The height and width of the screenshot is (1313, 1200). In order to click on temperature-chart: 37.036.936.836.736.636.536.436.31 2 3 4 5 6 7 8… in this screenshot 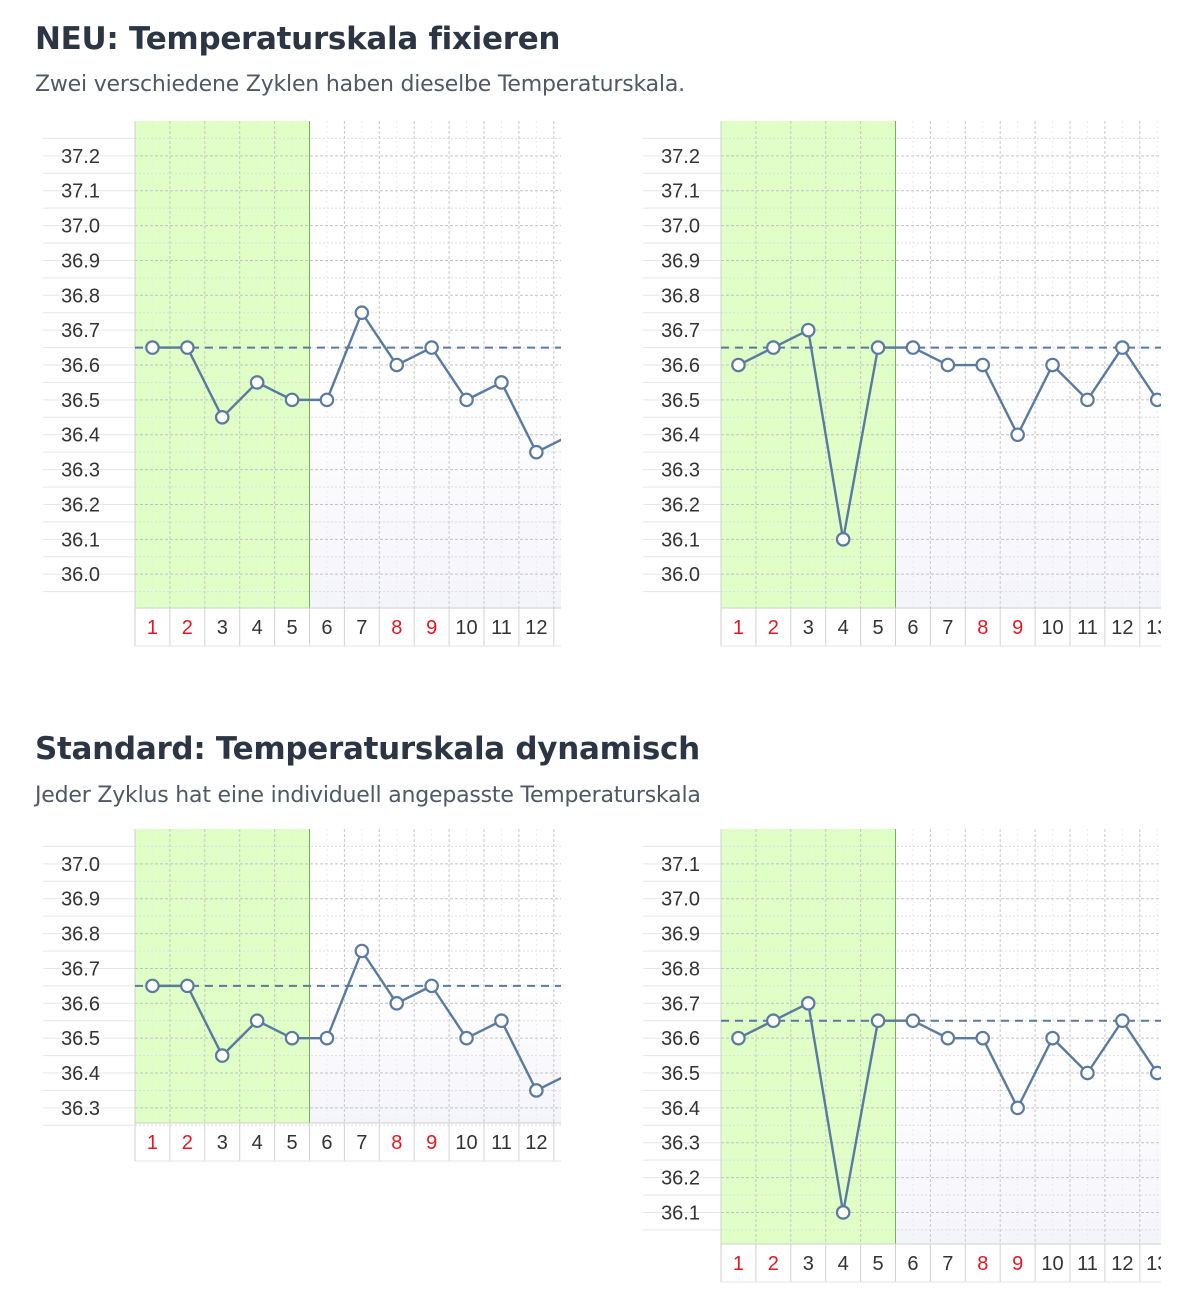, I will do `click(303, 994)`.